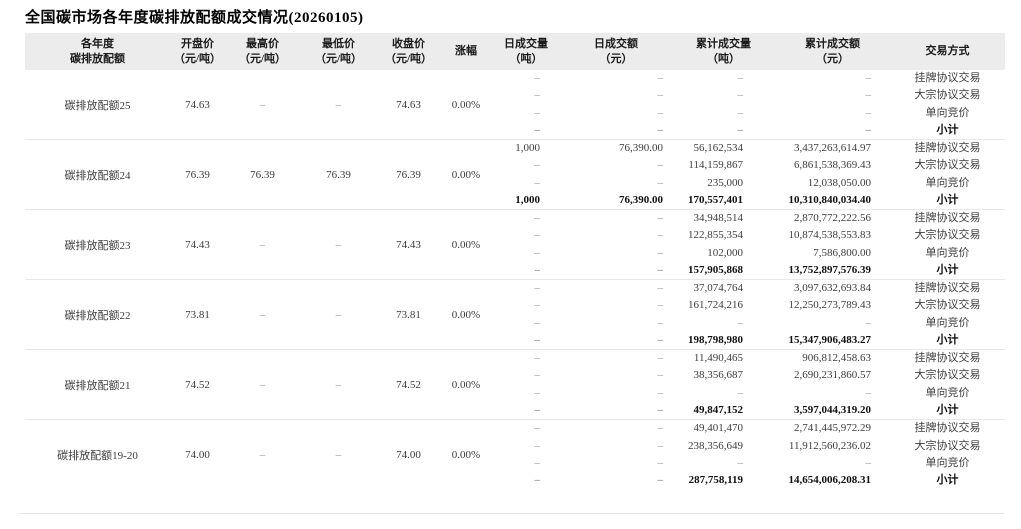  I want to click on trade-type-cell: 大宗协议交易, so click(947, 445).